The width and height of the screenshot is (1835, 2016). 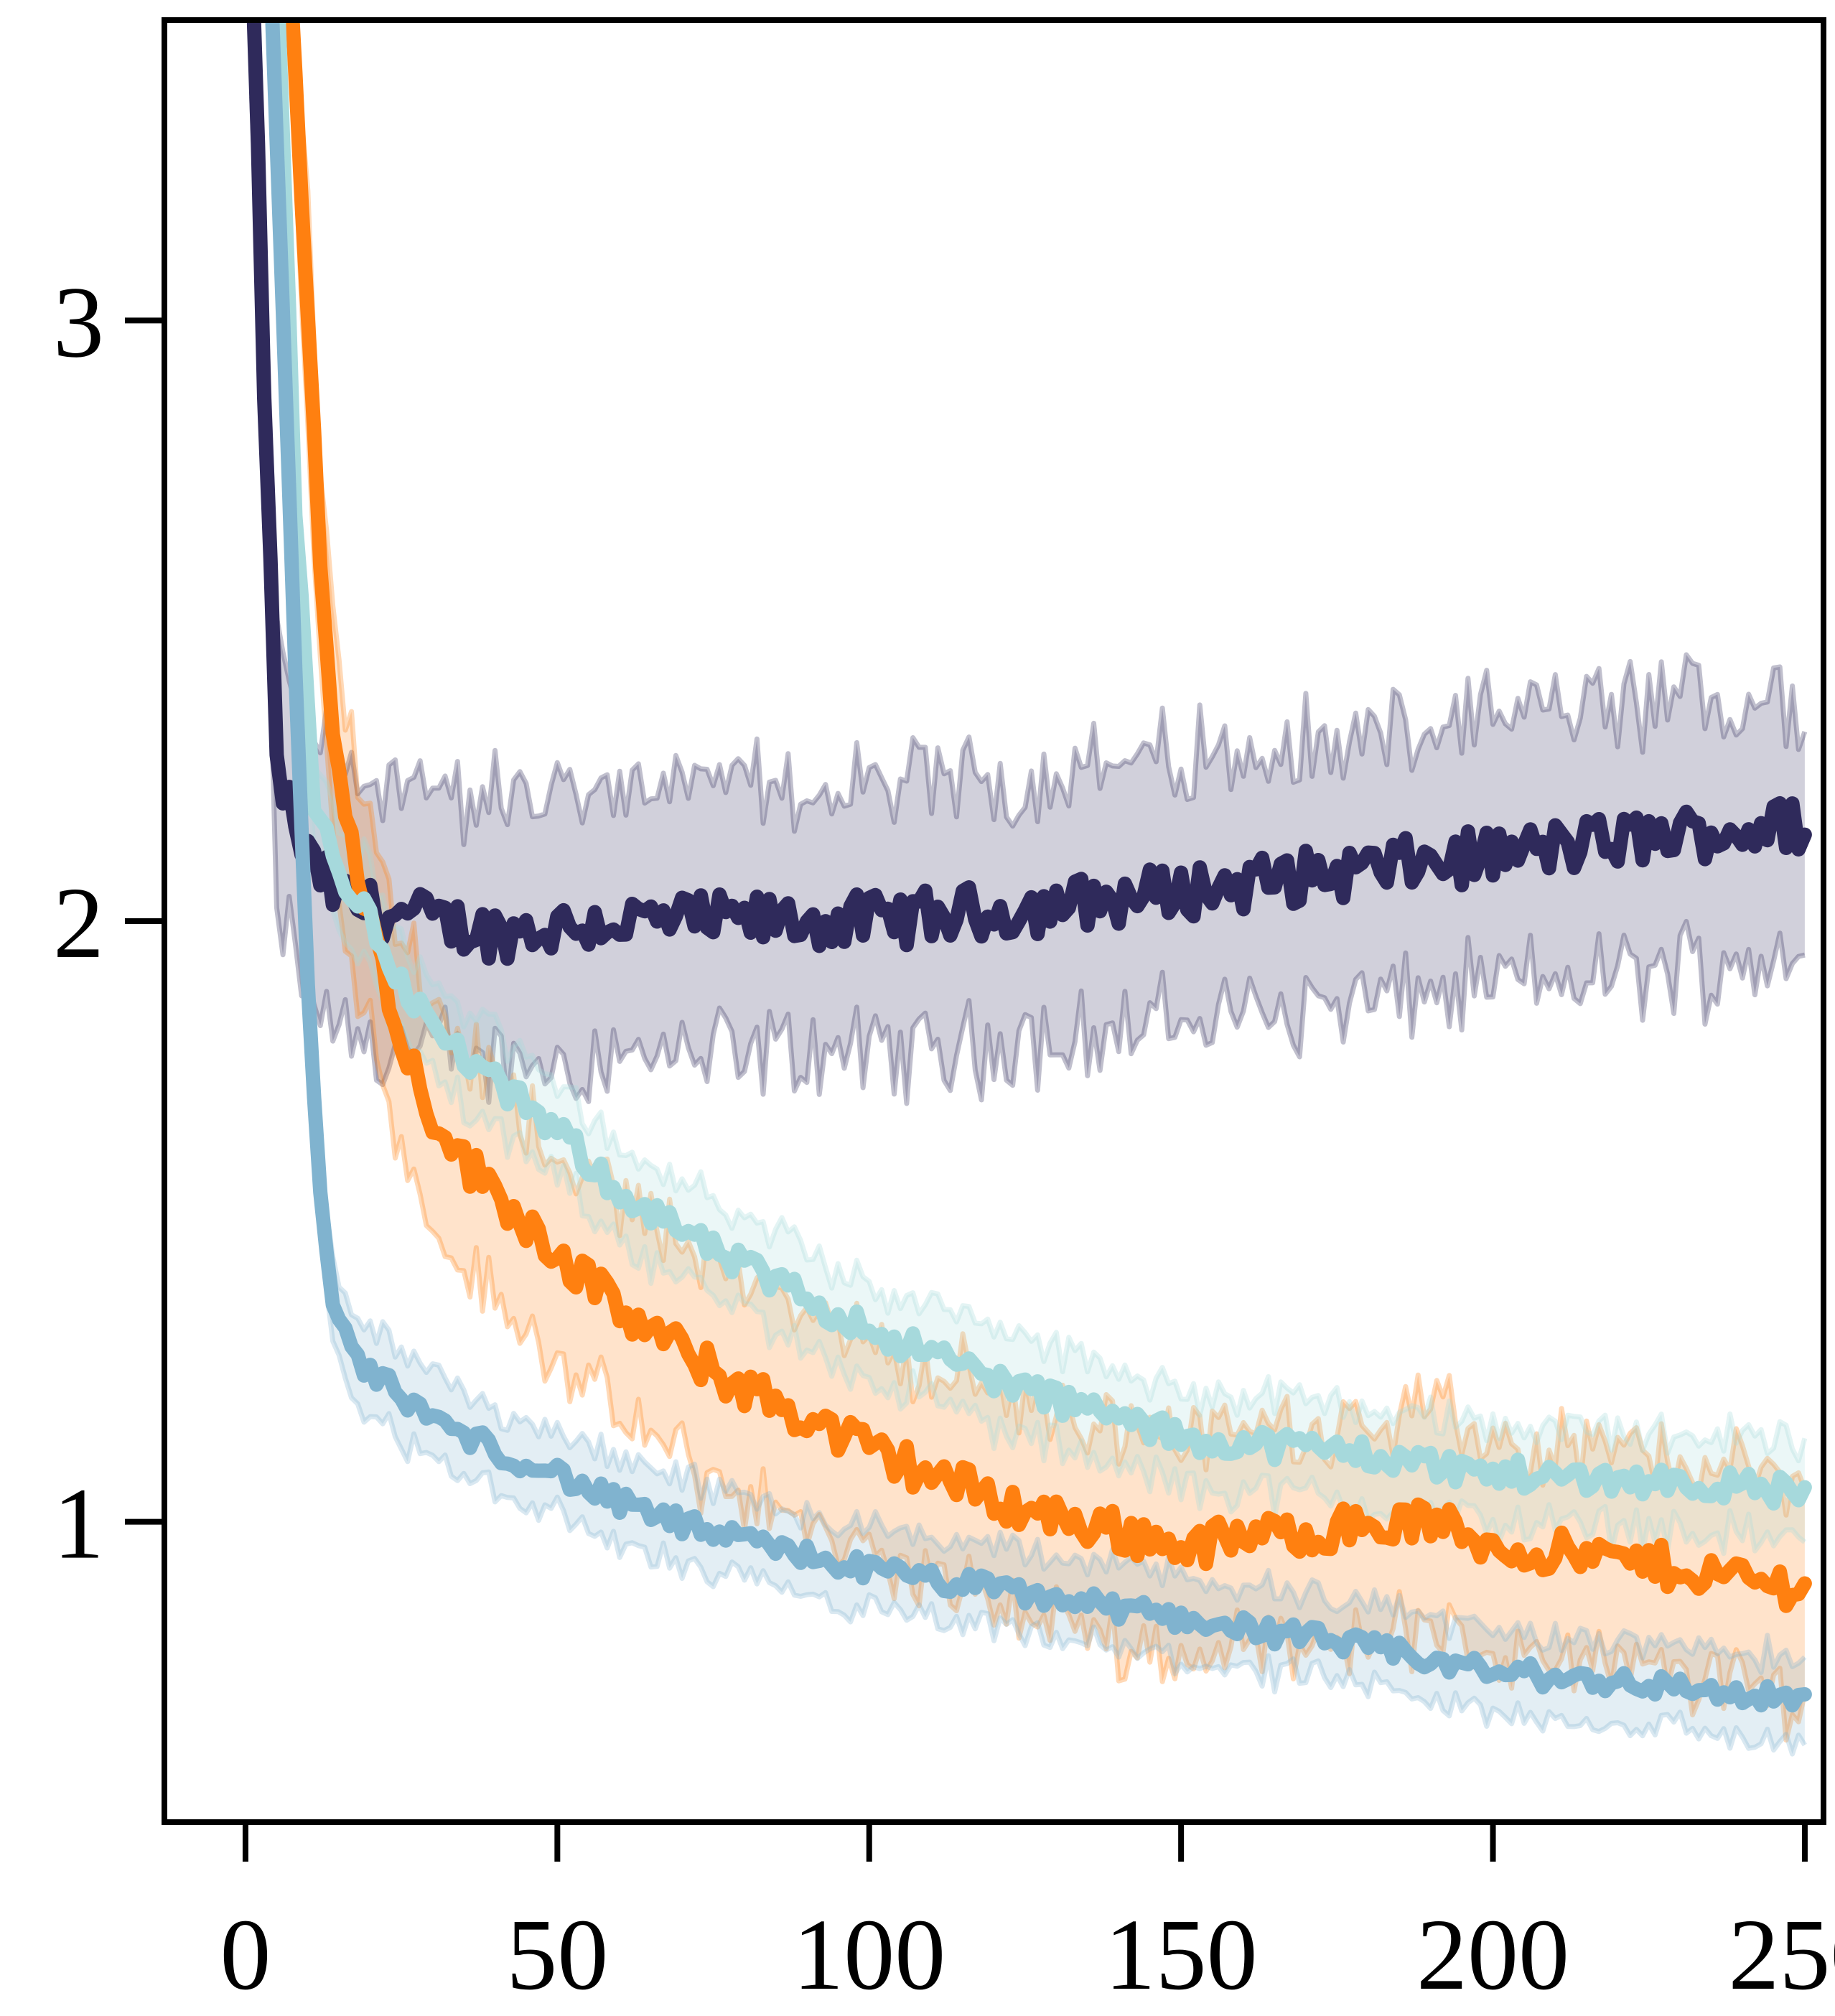 I want to click on x-tick-label: 50, so click(x=557, y=1954).